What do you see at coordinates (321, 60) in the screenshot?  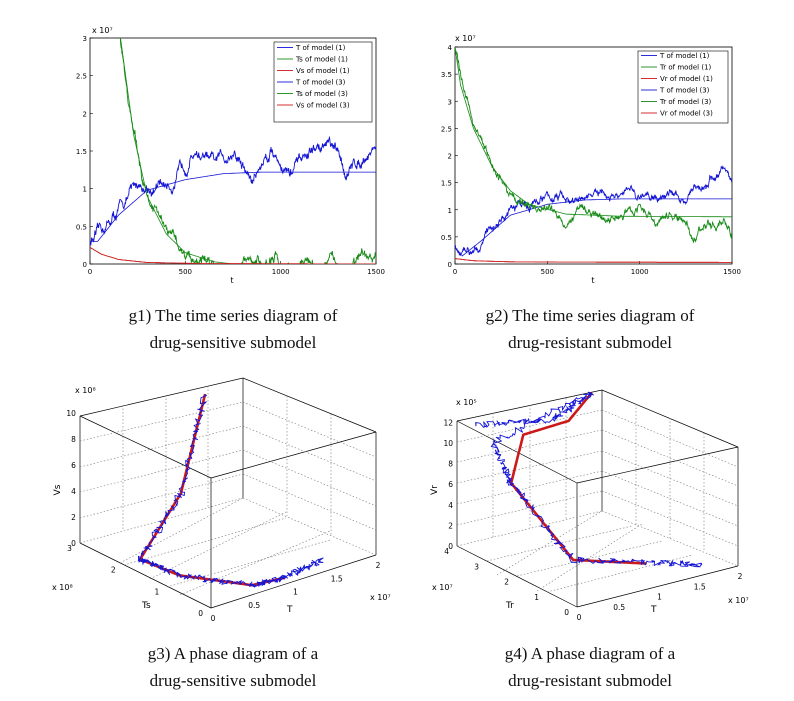 I see `legend-label: Ts of model (1)` at bounding box center [321, 60].